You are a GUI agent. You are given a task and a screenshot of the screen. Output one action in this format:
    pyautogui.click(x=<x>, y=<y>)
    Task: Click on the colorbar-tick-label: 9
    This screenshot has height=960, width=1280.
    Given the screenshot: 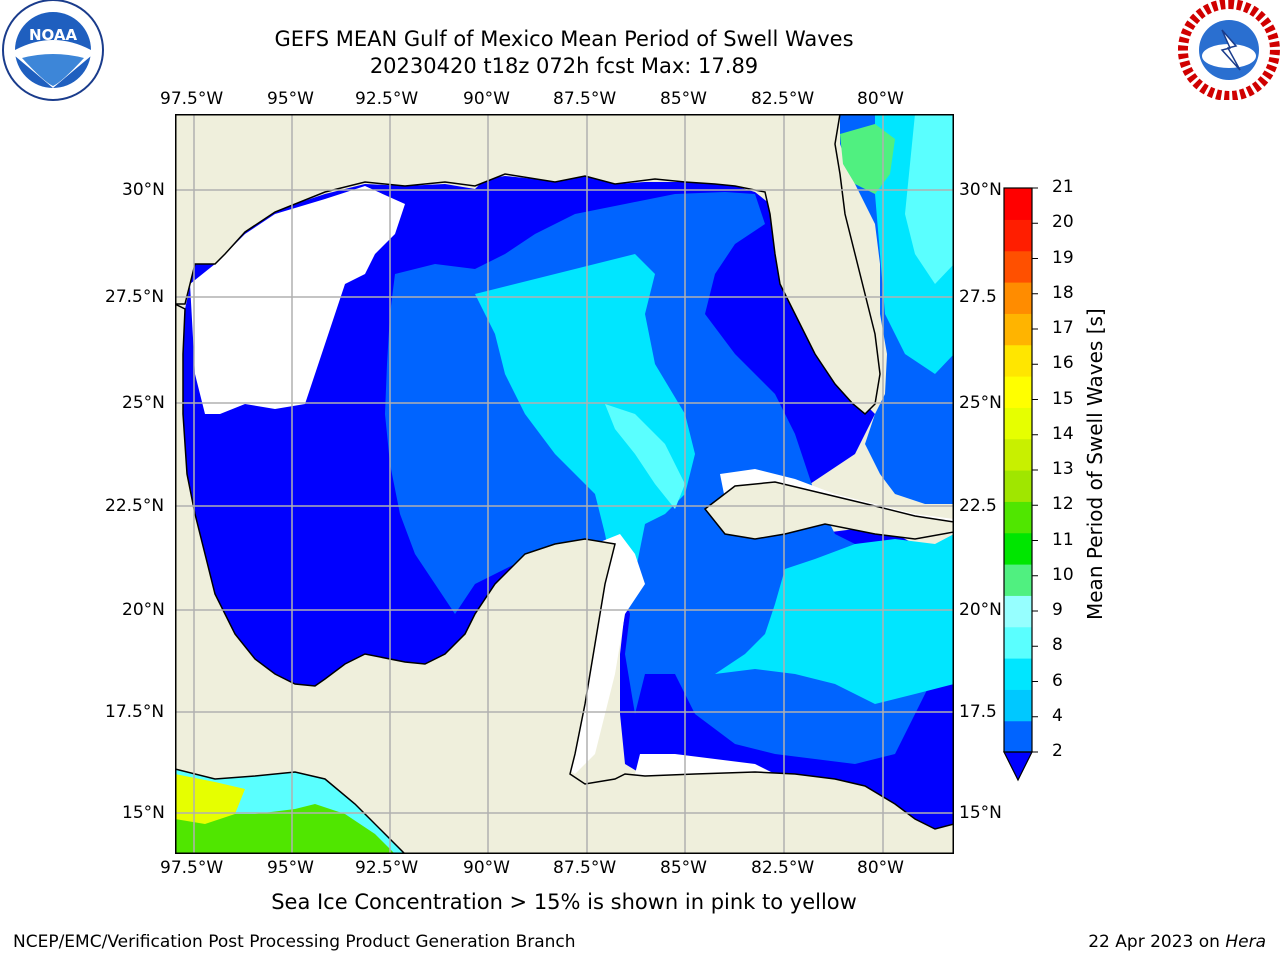 What is the action you would take?
    pyautogui.click(x=1057, y=610)
    